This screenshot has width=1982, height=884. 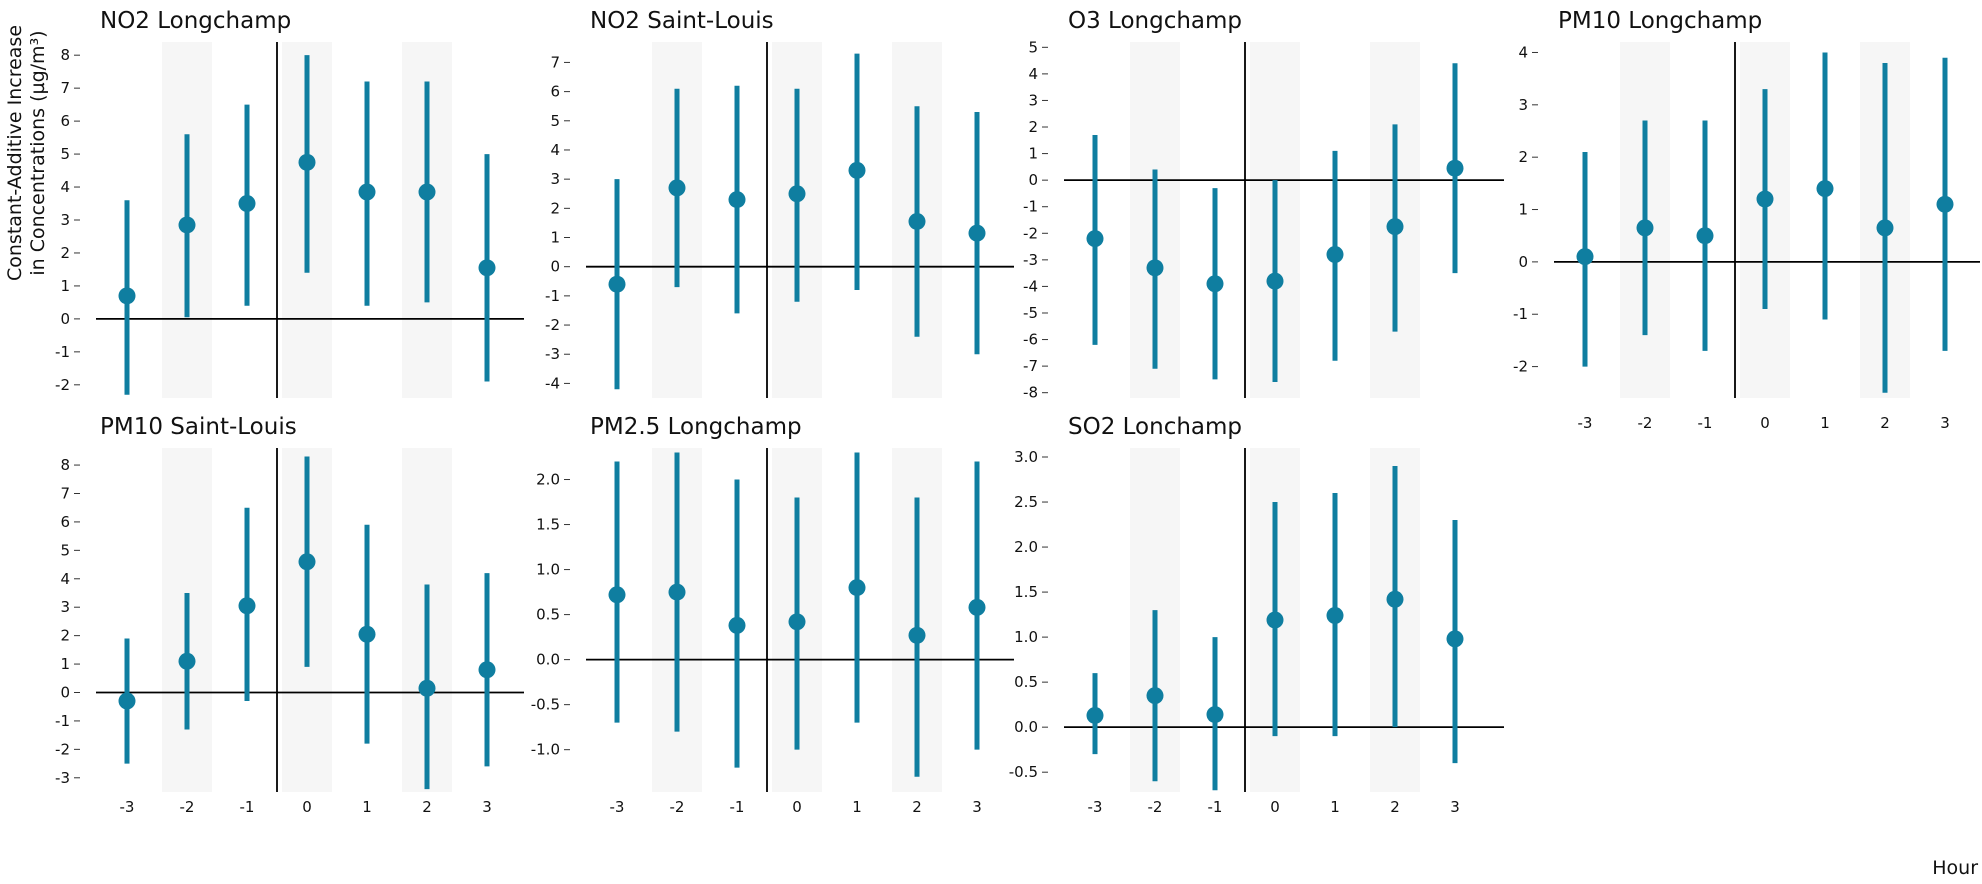 What do you see at coordinates (1026, 502) in the screenshot?
I see `y-tick-label: 2.5` at bounding box center [1026, 502].